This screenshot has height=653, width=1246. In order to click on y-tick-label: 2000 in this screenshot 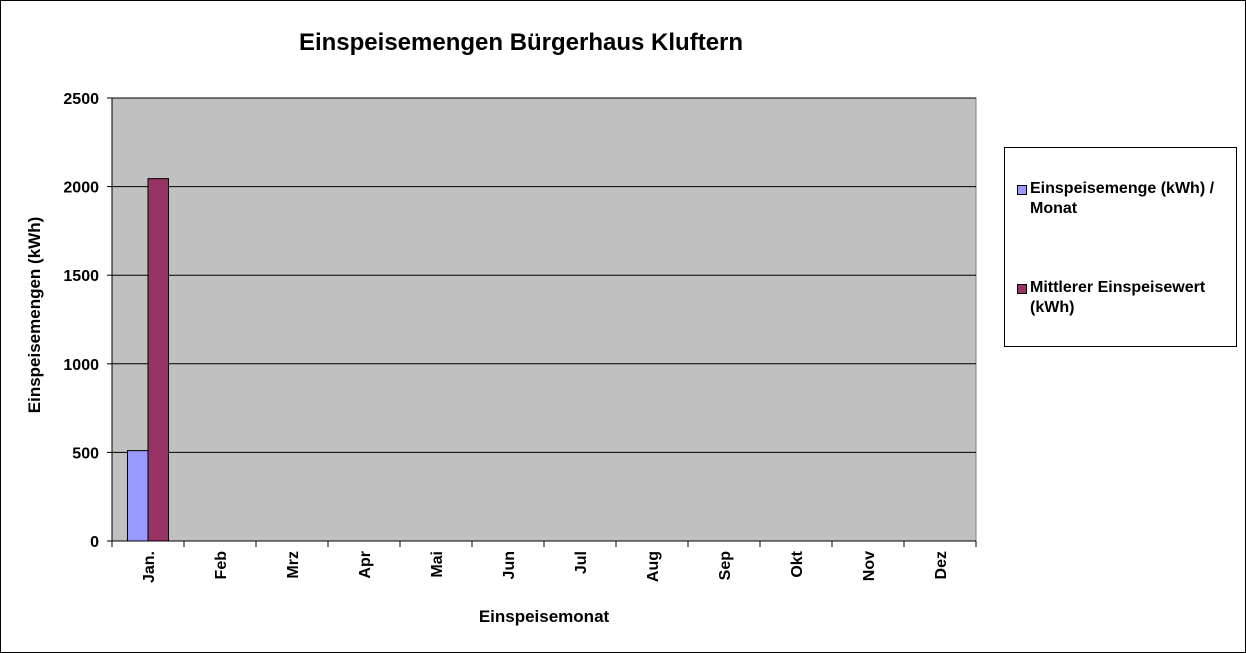, I will do `click(81, 188)`.